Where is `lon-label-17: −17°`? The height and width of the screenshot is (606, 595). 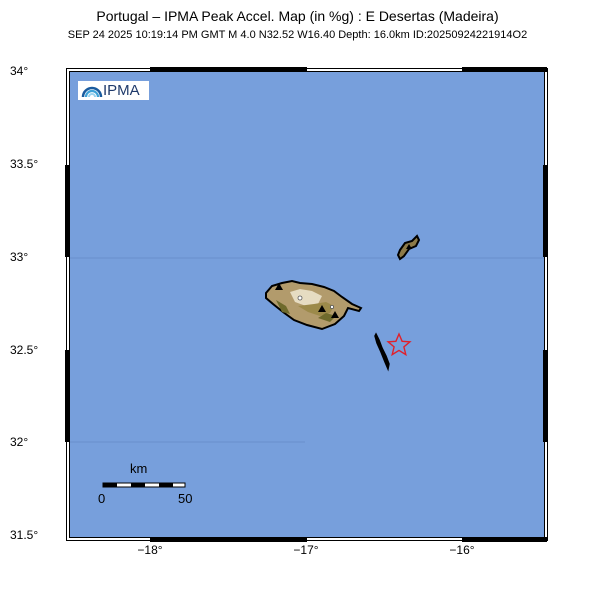 lon-label-17: −17° is located at coordinates (306, 550).